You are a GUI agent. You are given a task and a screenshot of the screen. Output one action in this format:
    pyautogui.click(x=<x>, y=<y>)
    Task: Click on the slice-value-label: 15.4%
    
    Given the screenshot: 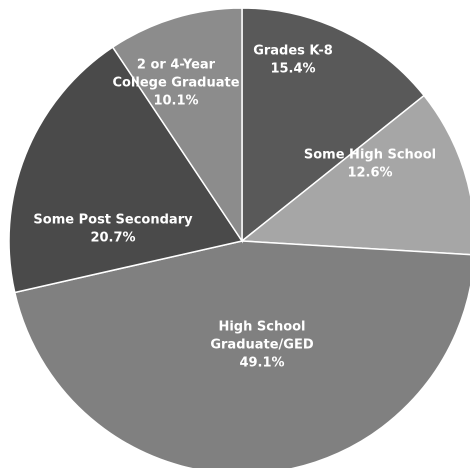 What is the action you would take?
    pyautogui.click(x=292, y=69)
    